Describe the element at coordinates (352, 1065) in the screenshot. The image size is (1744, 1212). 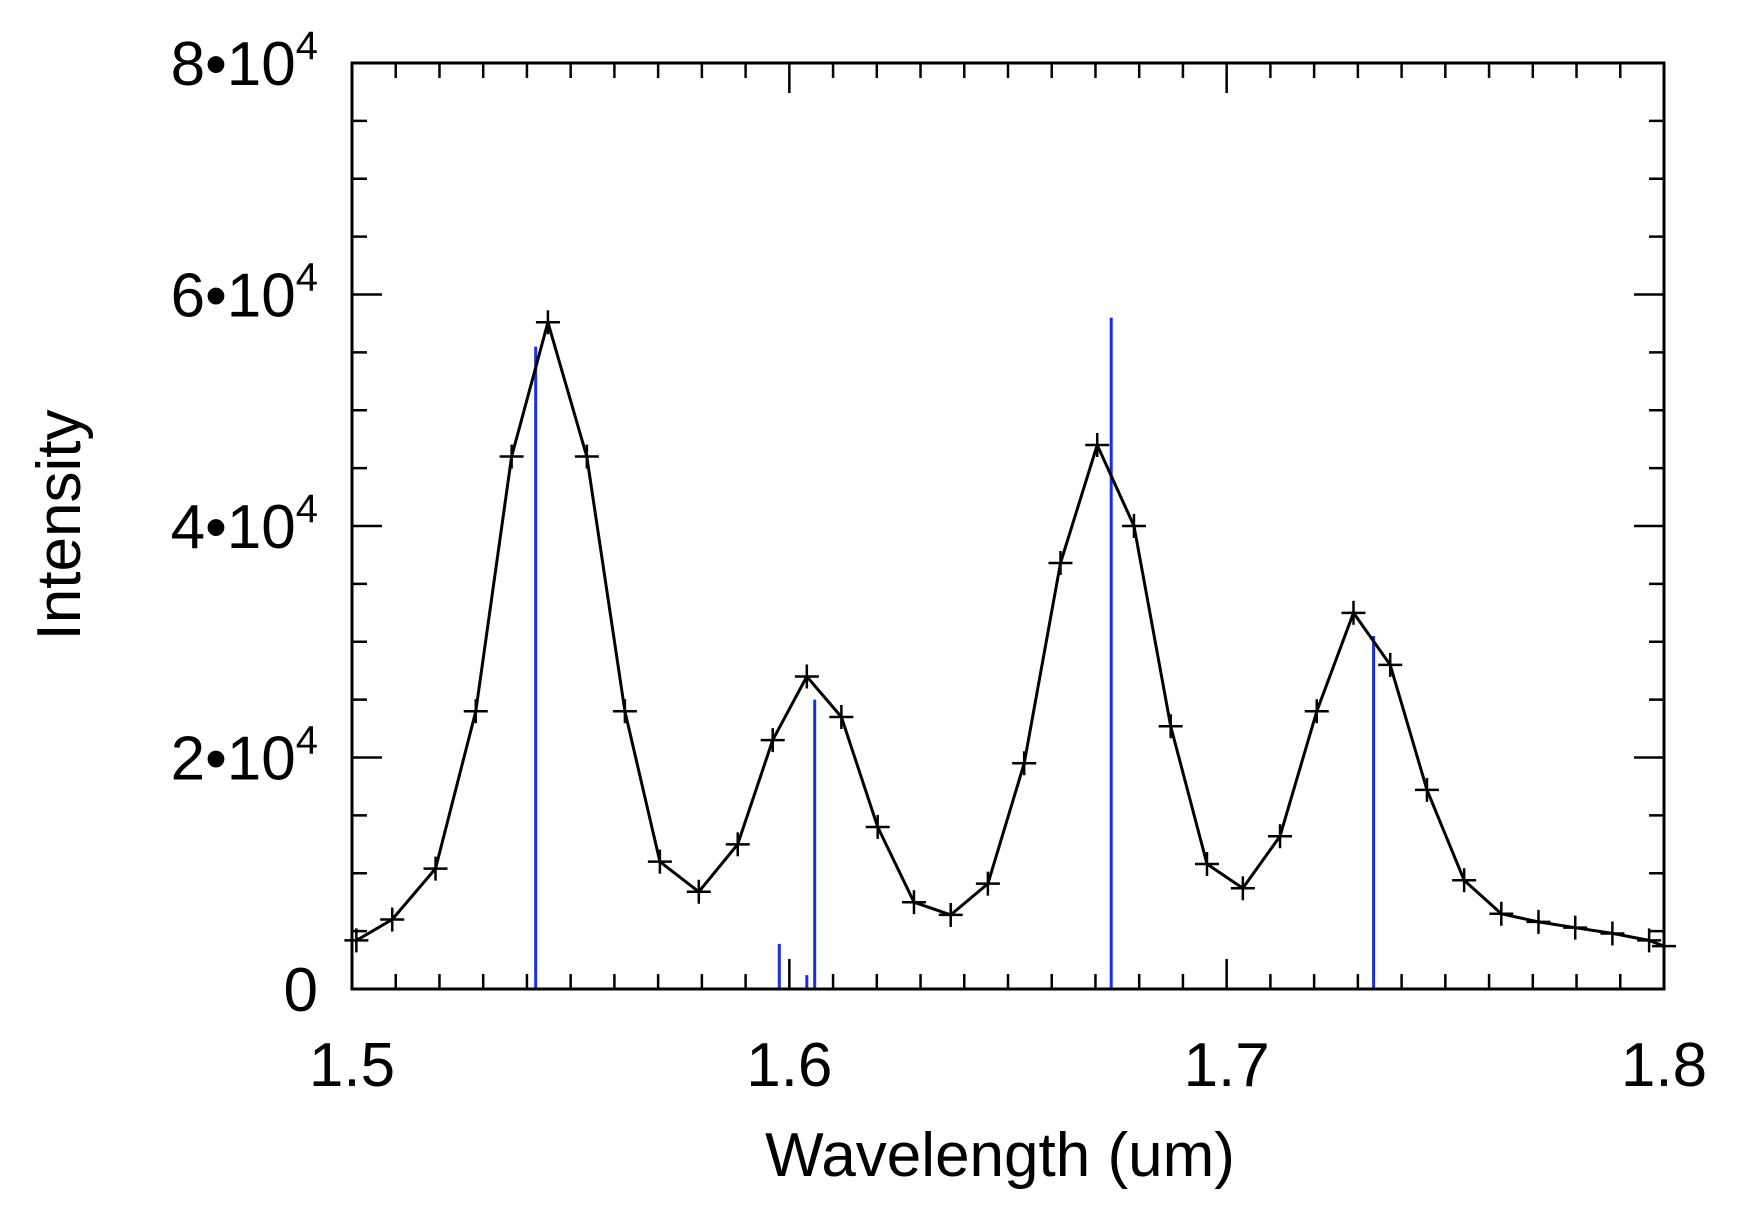
I see `x-tick-label: 1.5` at that location.